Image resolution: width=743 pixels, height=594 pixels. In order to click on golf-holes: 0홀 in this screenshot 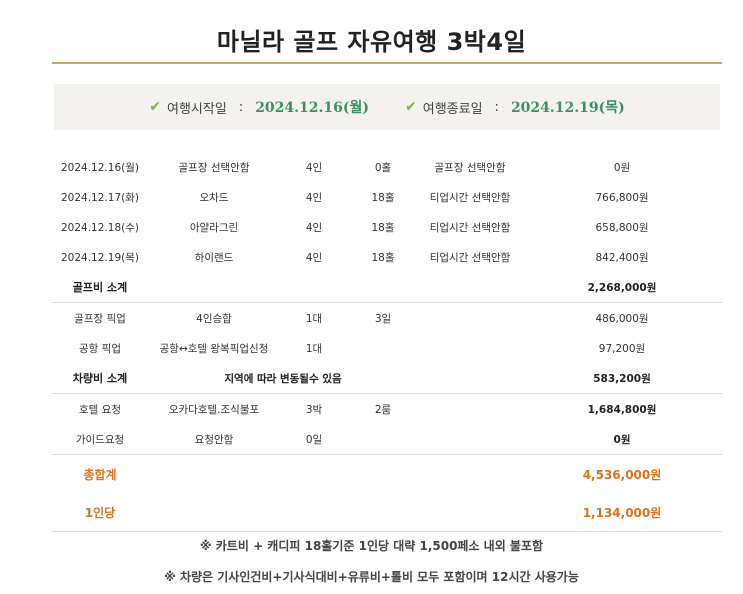, I will do `click(383, 167)`.